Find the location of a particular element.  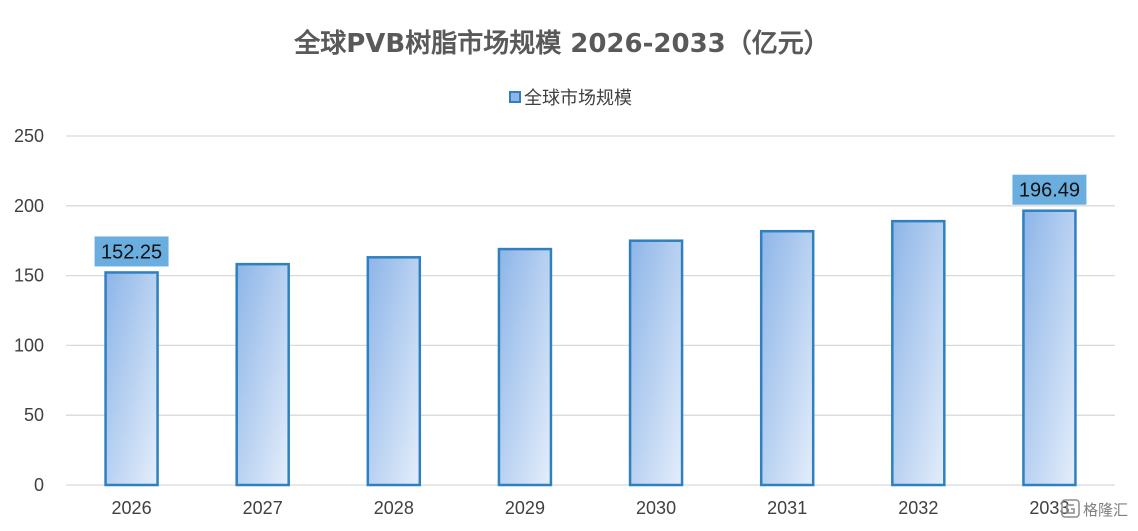

bar-2030 is located at coordinates (656, 363).